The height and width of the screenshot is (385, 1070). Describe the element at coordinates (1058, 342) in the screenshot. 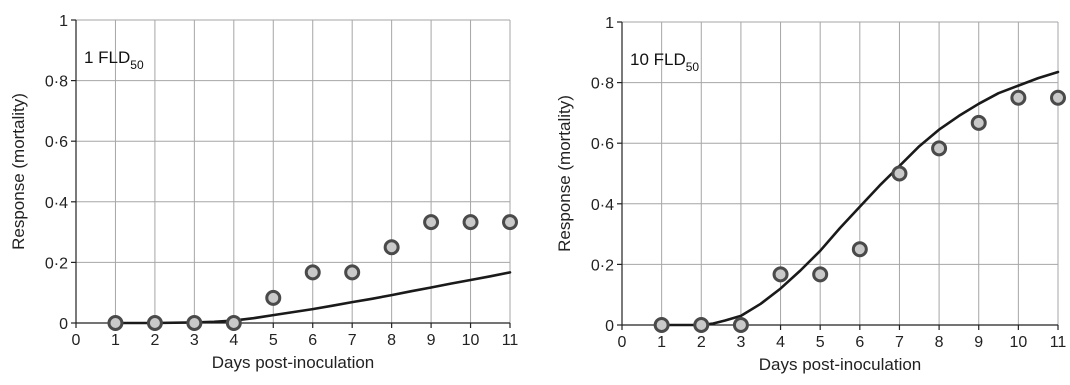

I see `chart-2-x-tick-label: 11` at that location.